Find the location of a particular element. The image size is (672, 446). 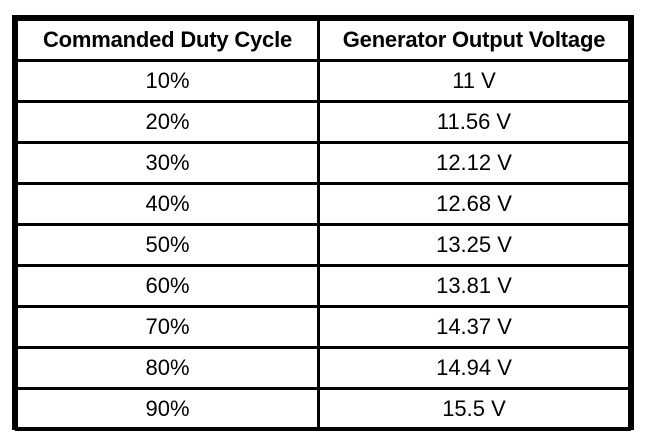

table-row: 90% 15.5 V is located at coordinates (323, 409).